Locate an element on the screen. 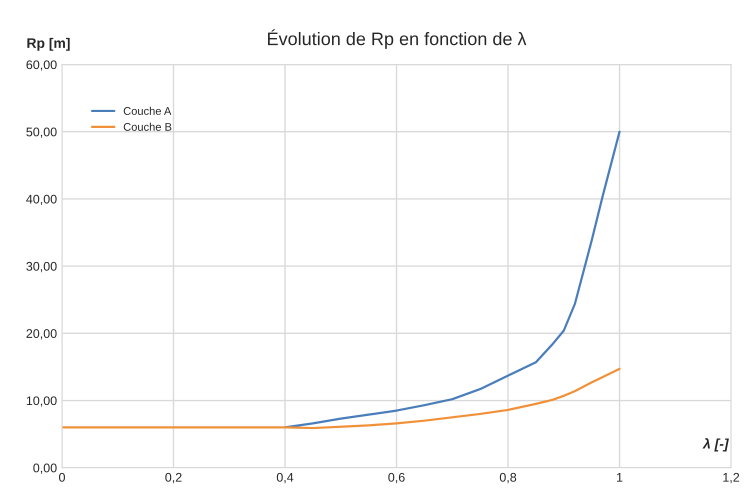 Image resolution: width=756 pixels, height=504 pixels. y-tick-label: 10,00 is located at coordinates (41, 401).